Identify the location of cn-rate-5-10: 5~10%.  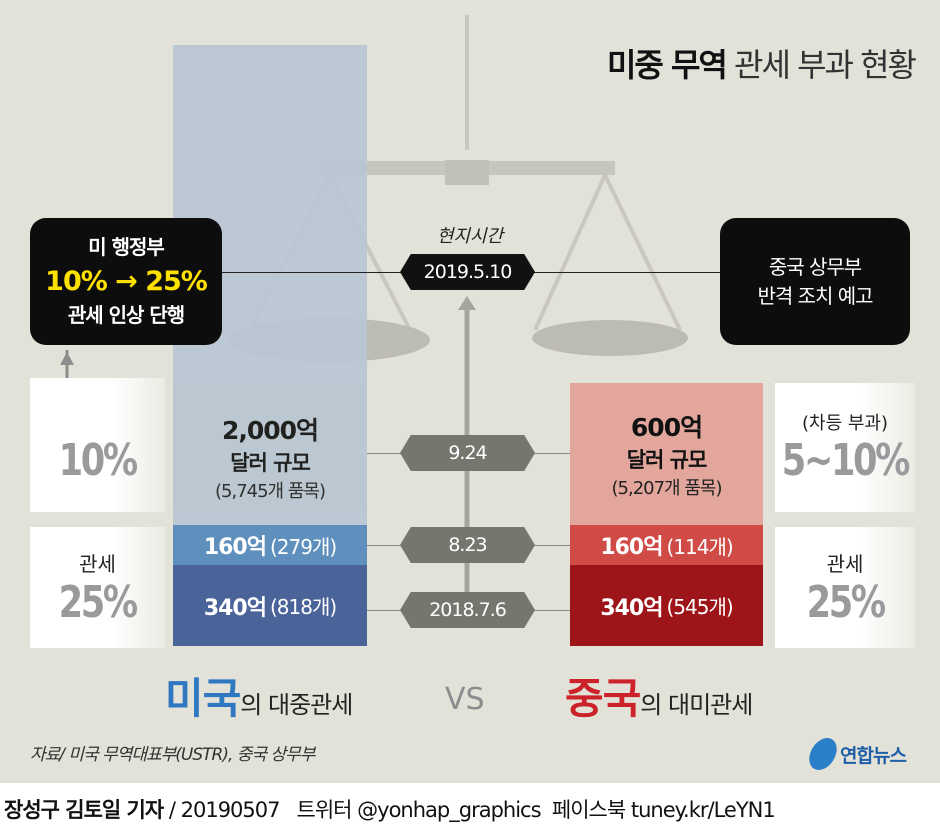
(846, 460).